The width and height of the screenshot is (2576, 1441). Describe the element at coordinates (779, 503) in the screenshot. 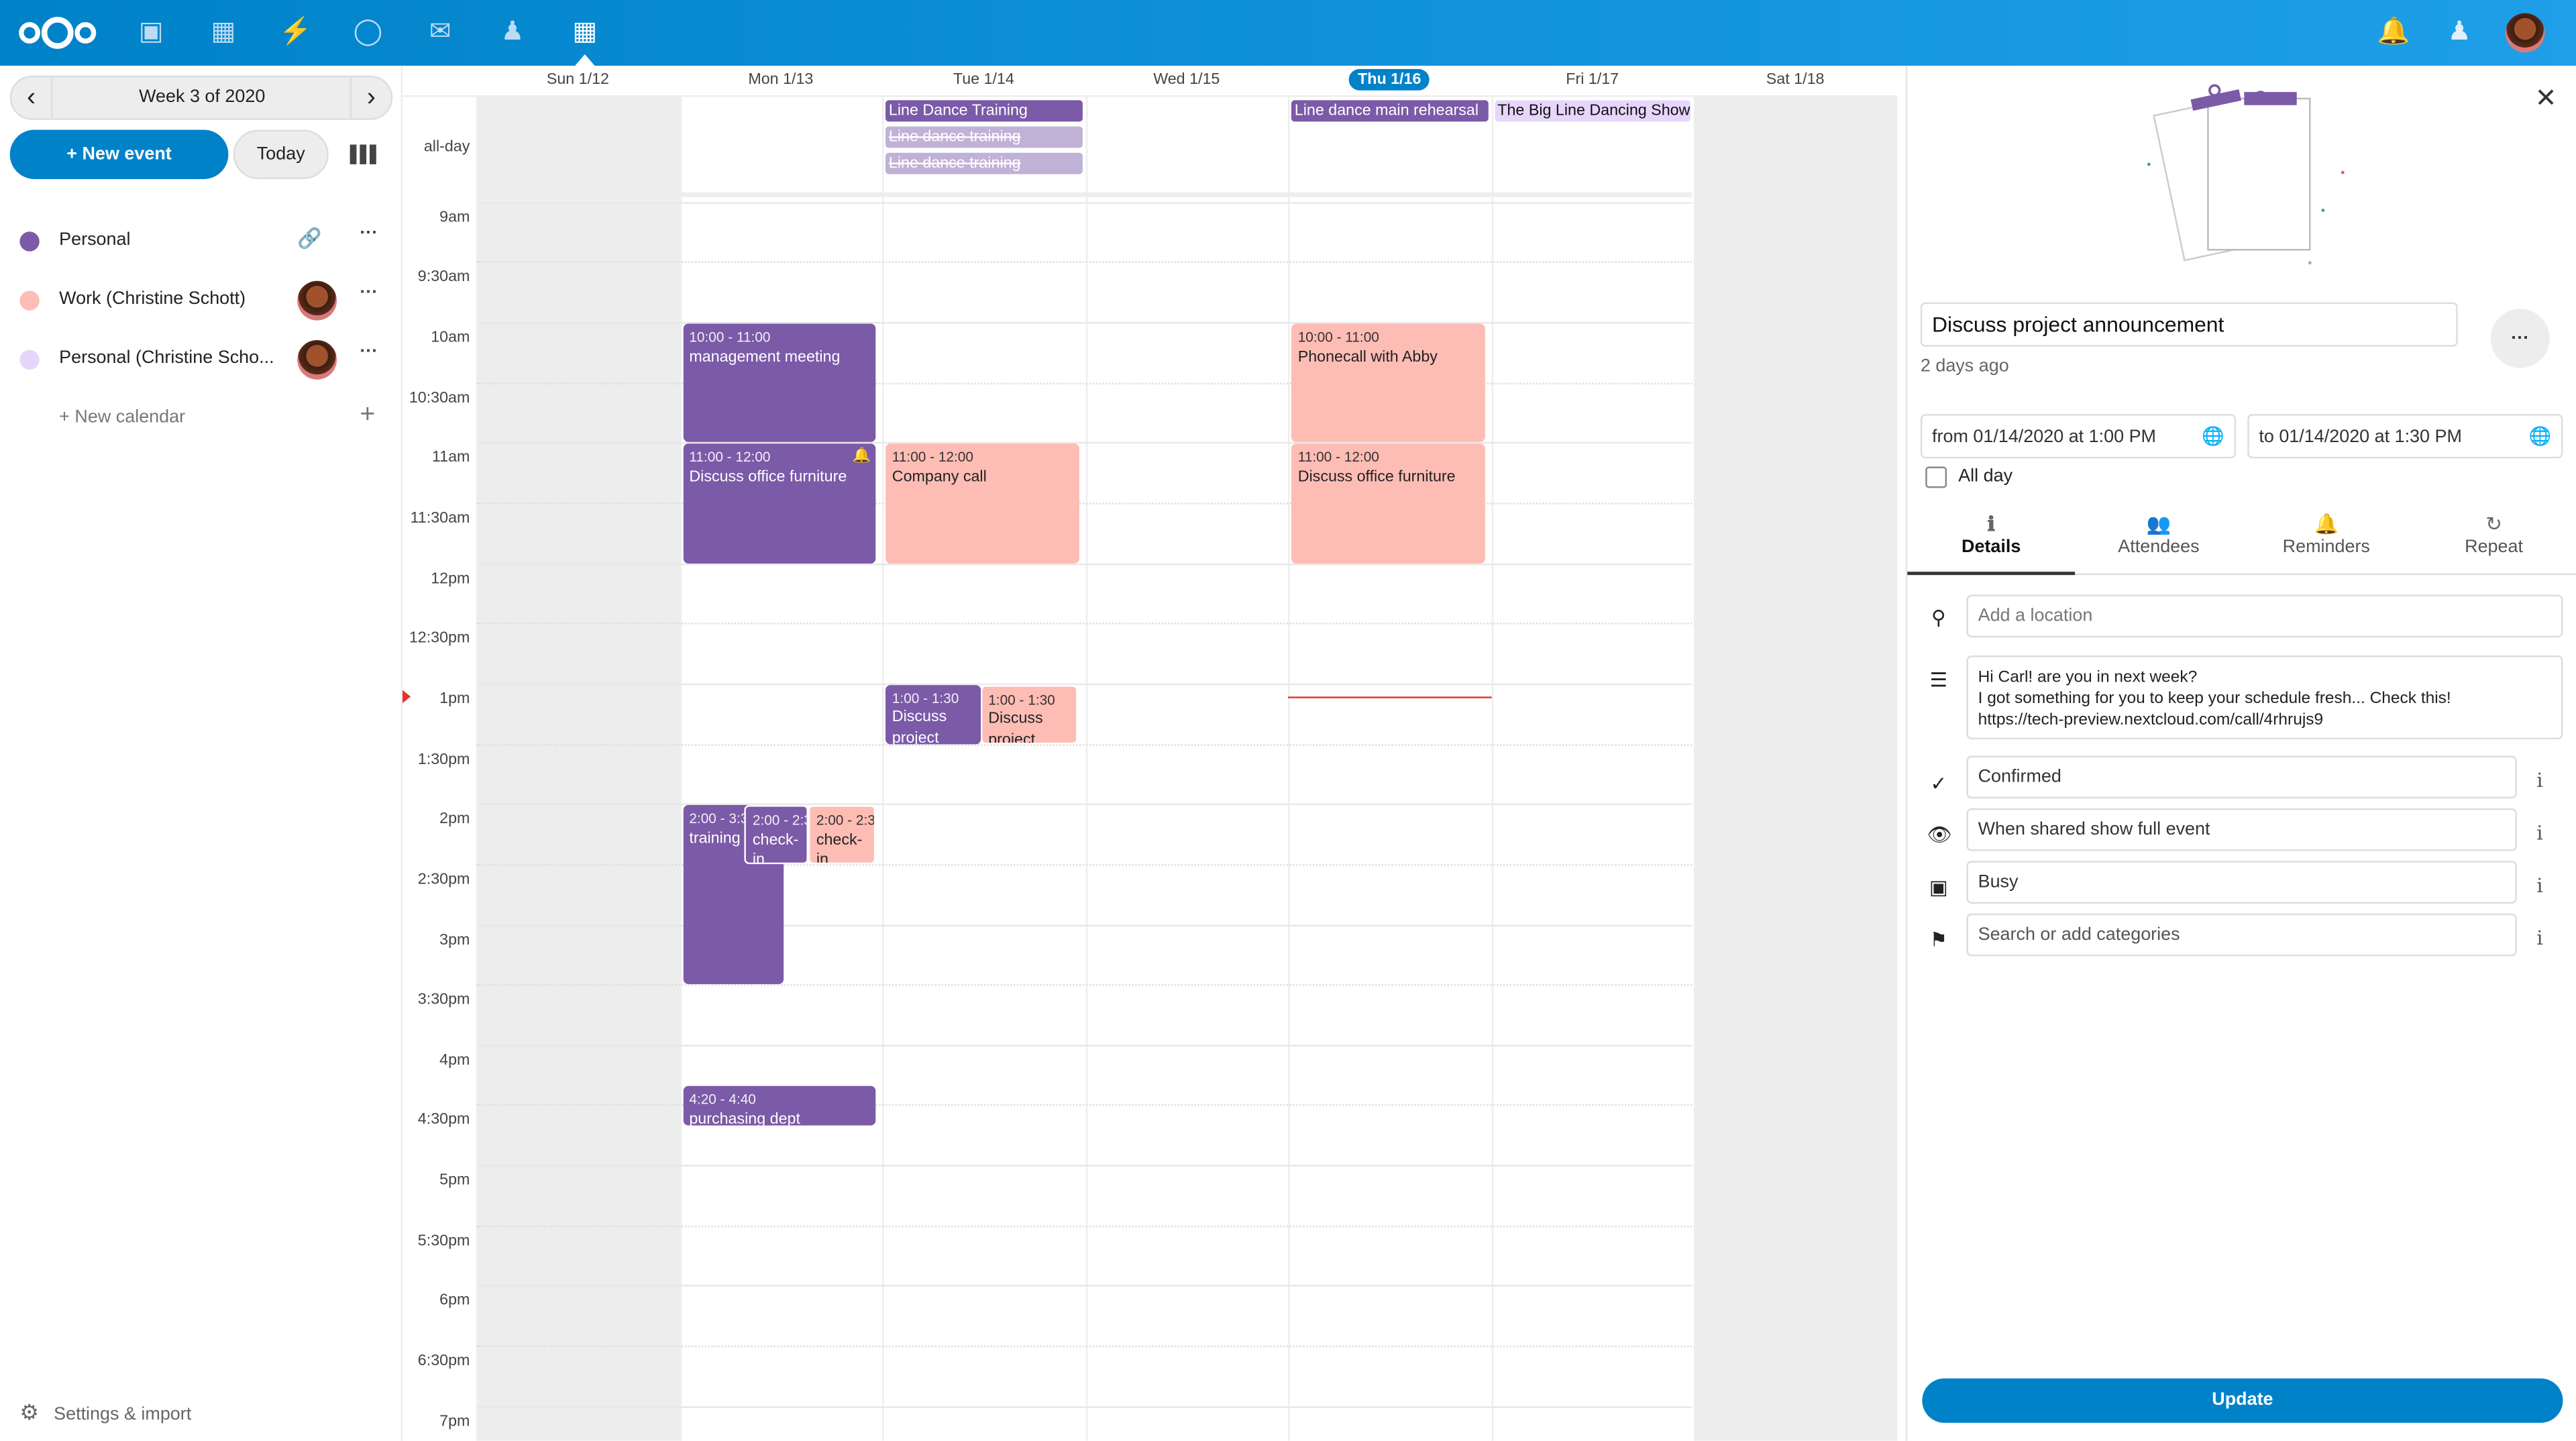

I see `calendar-event: 11:00 - 12:00 Discuss office furniture 🔔` at that location.